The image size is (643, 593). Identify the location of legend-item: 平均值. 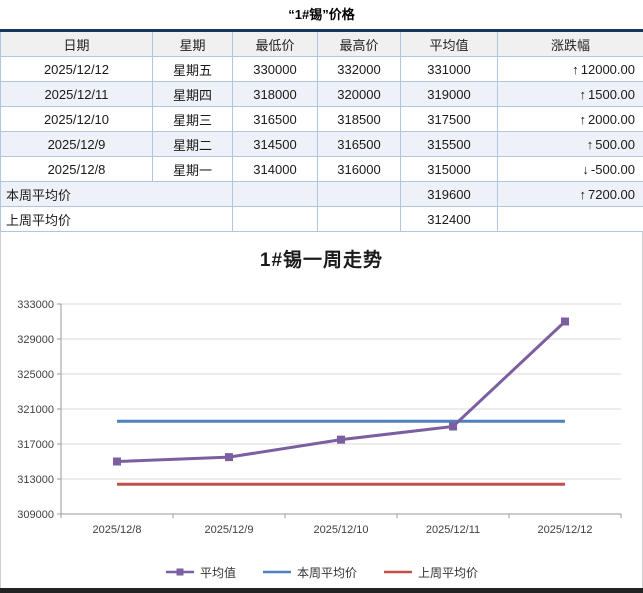
(200, 572).